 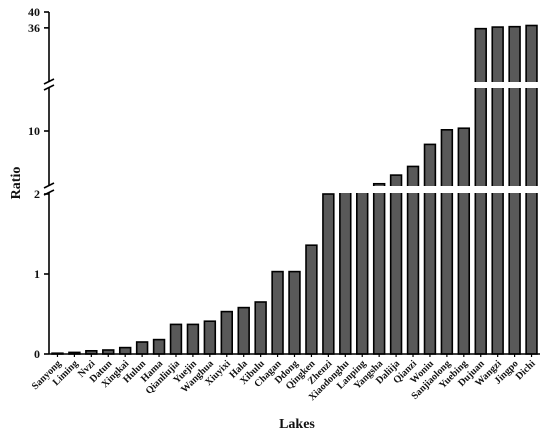 I want to click on y-axis-title: Ratio, so click(x=16, y=183).